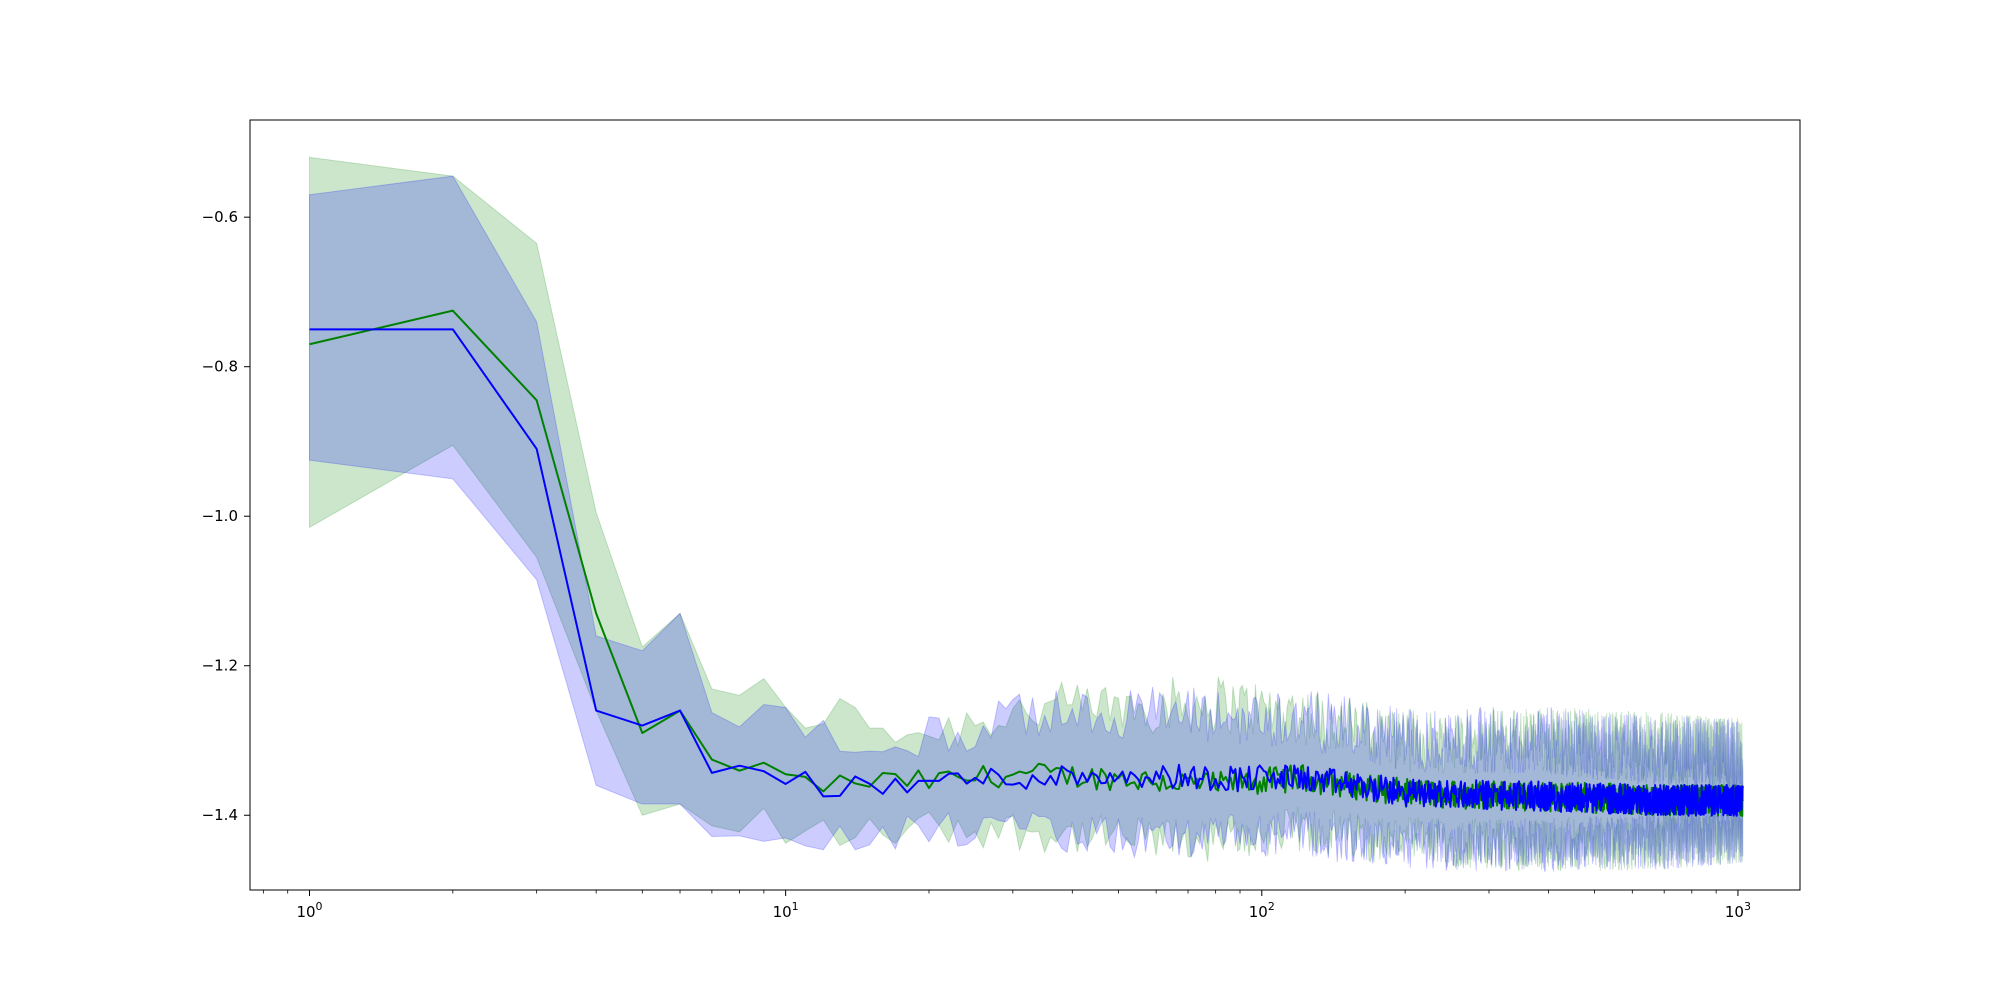  Describe the element at coordinates (220, 815) in the screenshot. I see `y-tick-label: −1.4` at that location.